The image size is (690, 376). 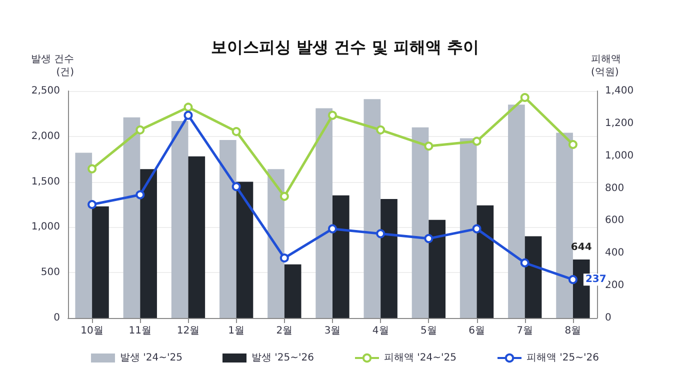 What do you see at coordinates (619, 156) in the screenshot?
I see `y2-tick-label: 1,000` at bounding box center [619, 156].